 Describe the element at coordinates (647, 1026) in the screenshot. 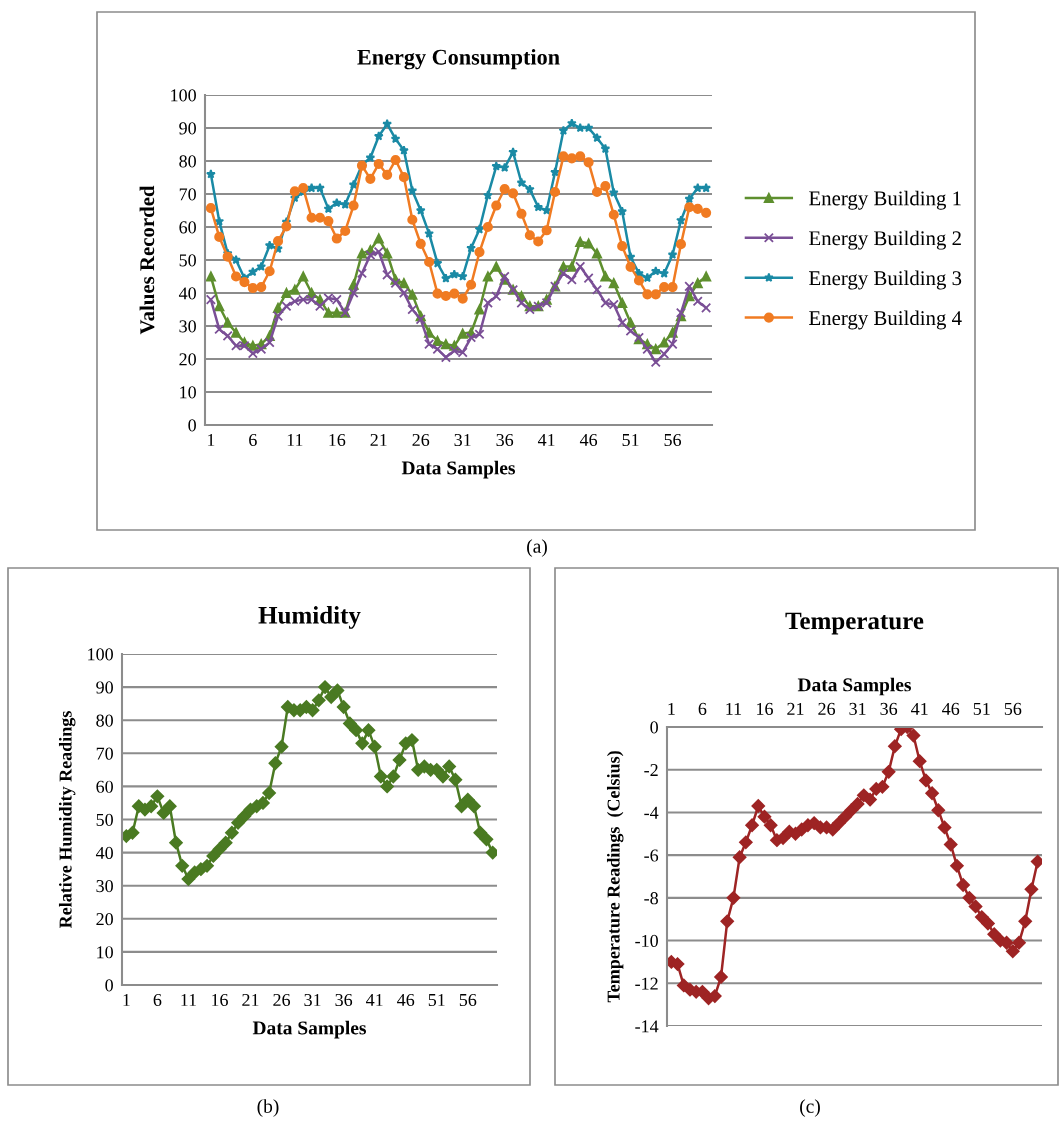

I see `y-tick-label: -14` at that location.